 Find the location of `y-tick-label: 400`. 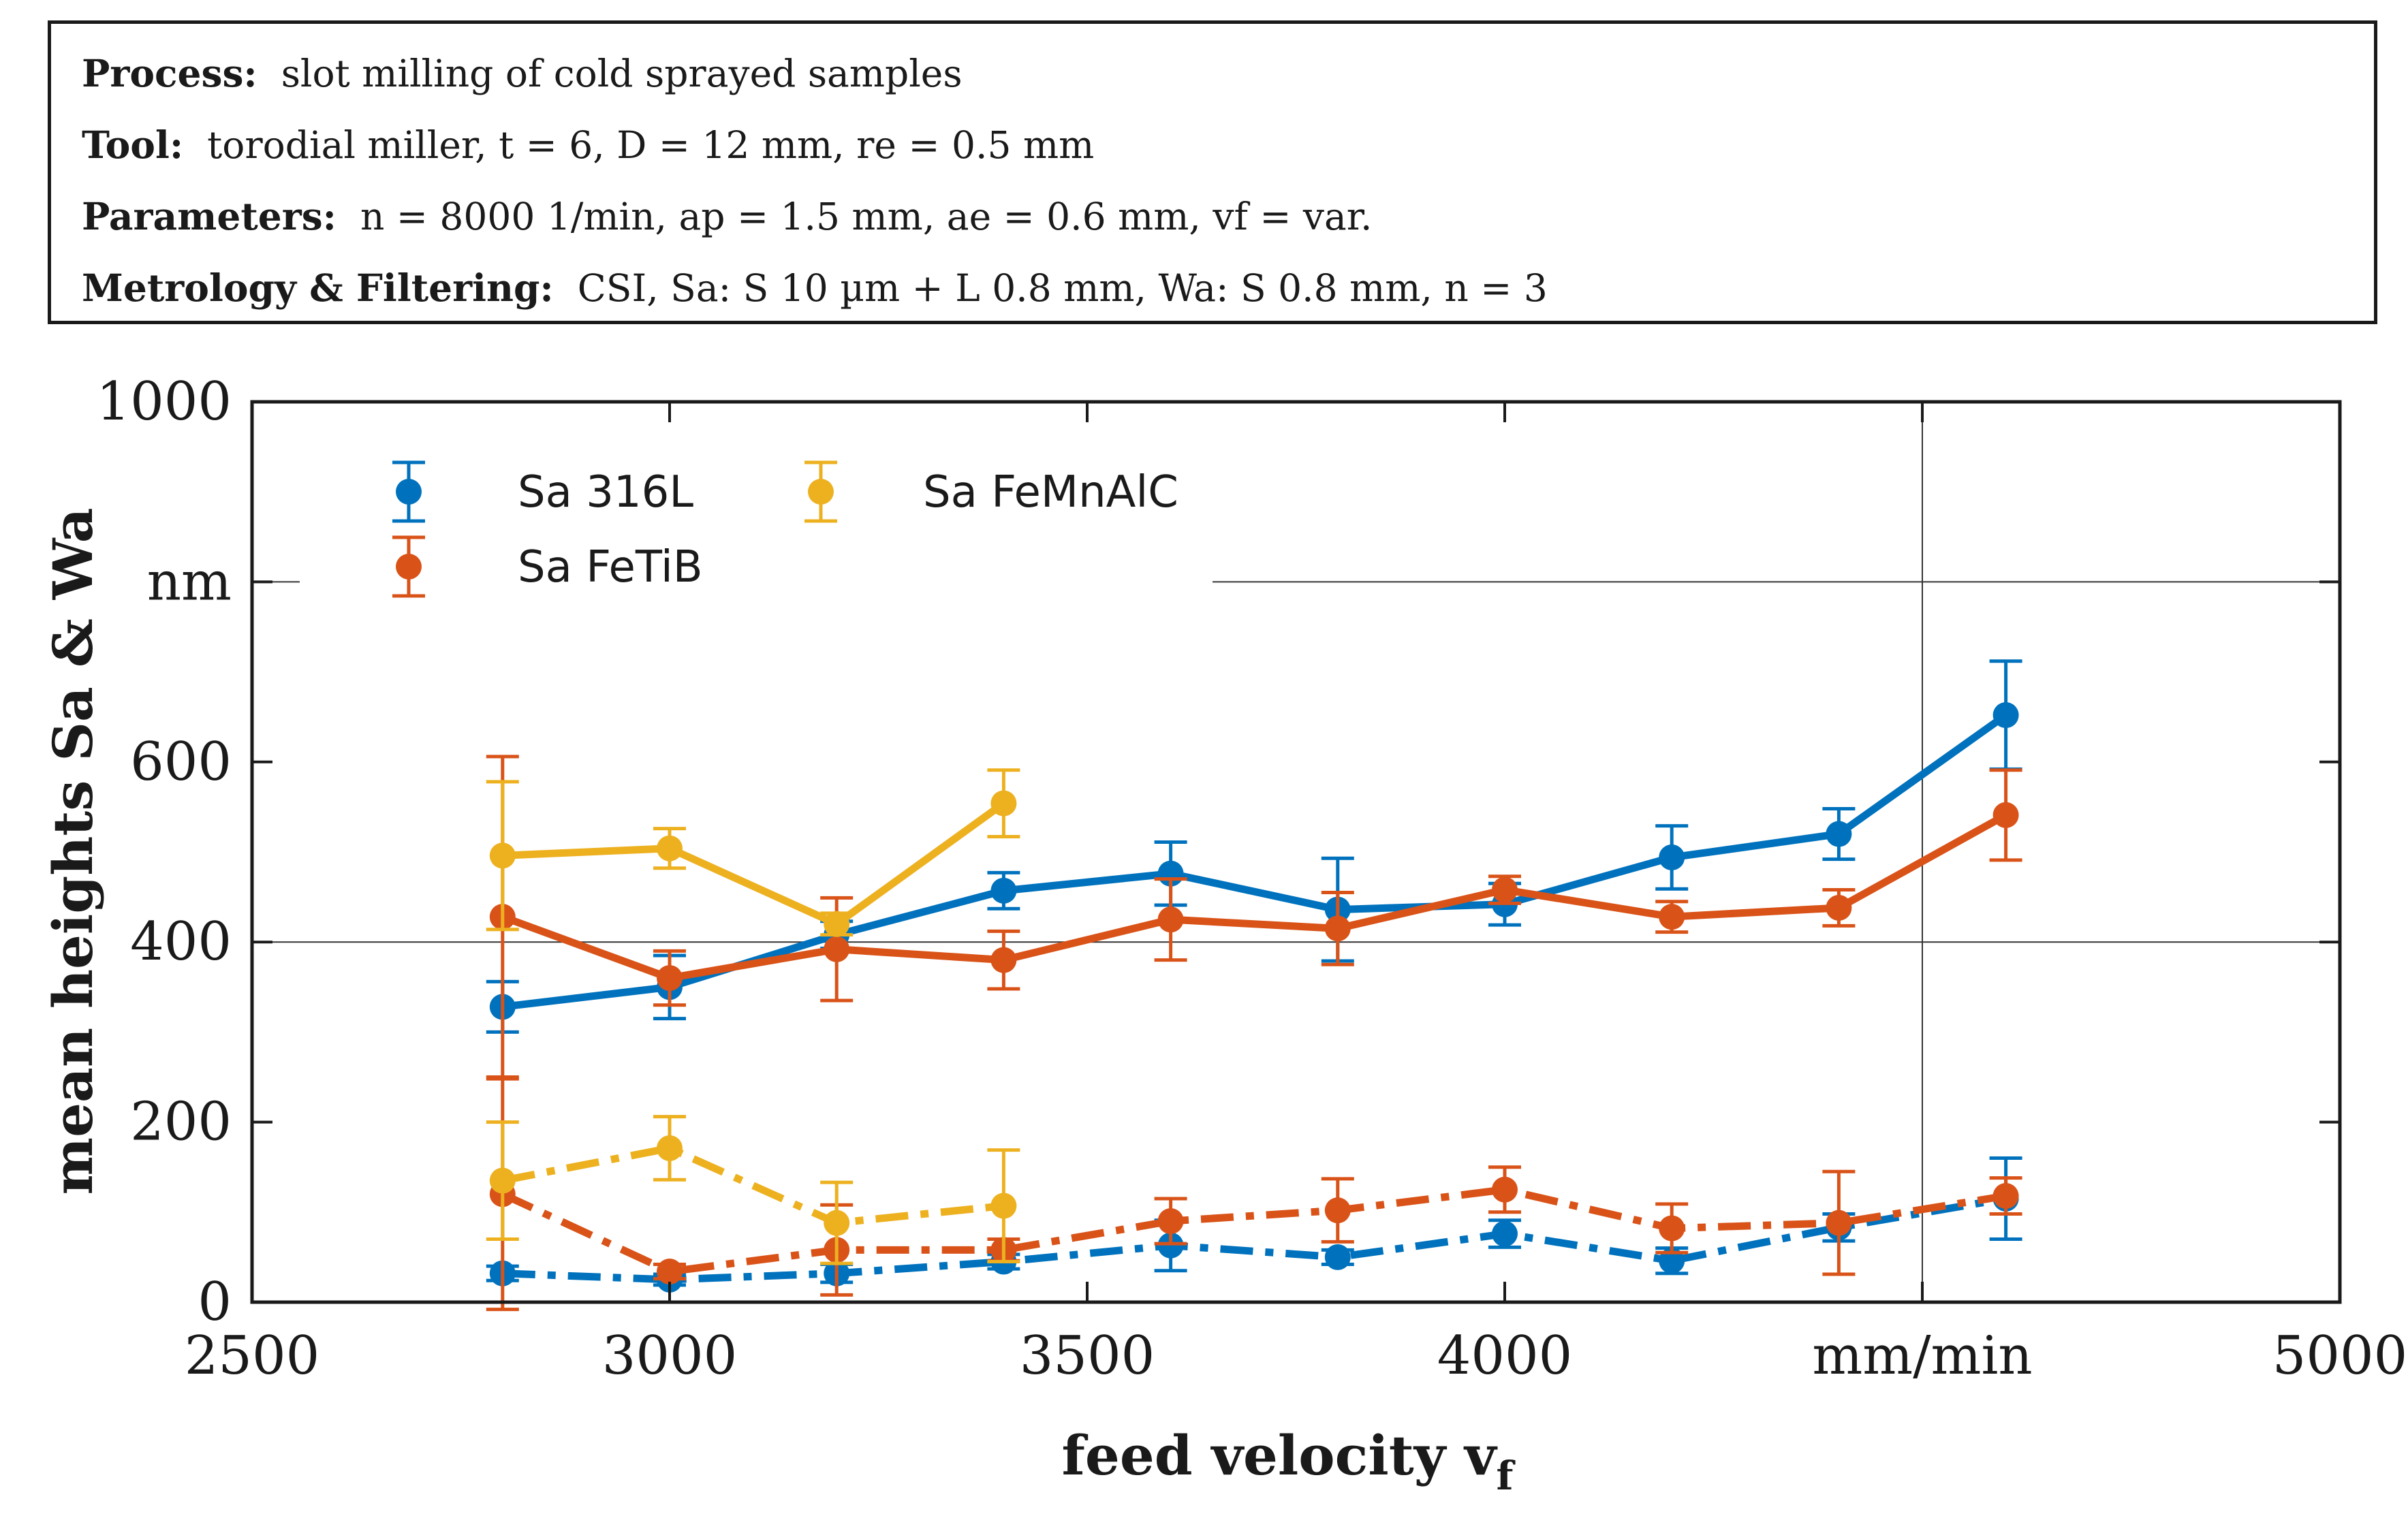

y-tick-label: 400 is located at coordinates (181, 942).